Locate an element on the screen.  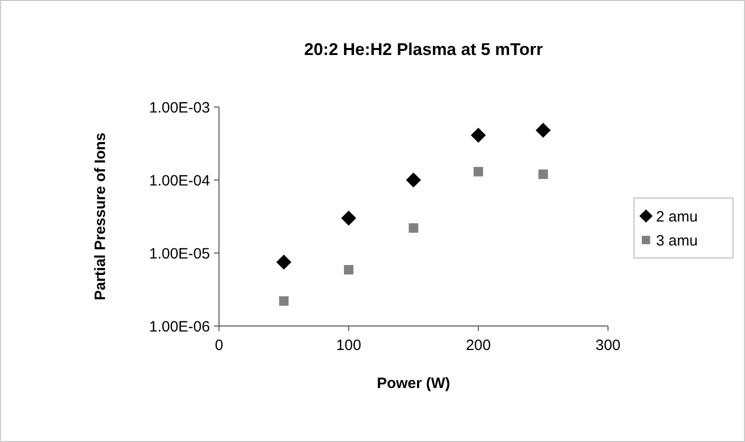
y-axis-title: Partial Pressure of Ions is located at coordinates (100, 216).